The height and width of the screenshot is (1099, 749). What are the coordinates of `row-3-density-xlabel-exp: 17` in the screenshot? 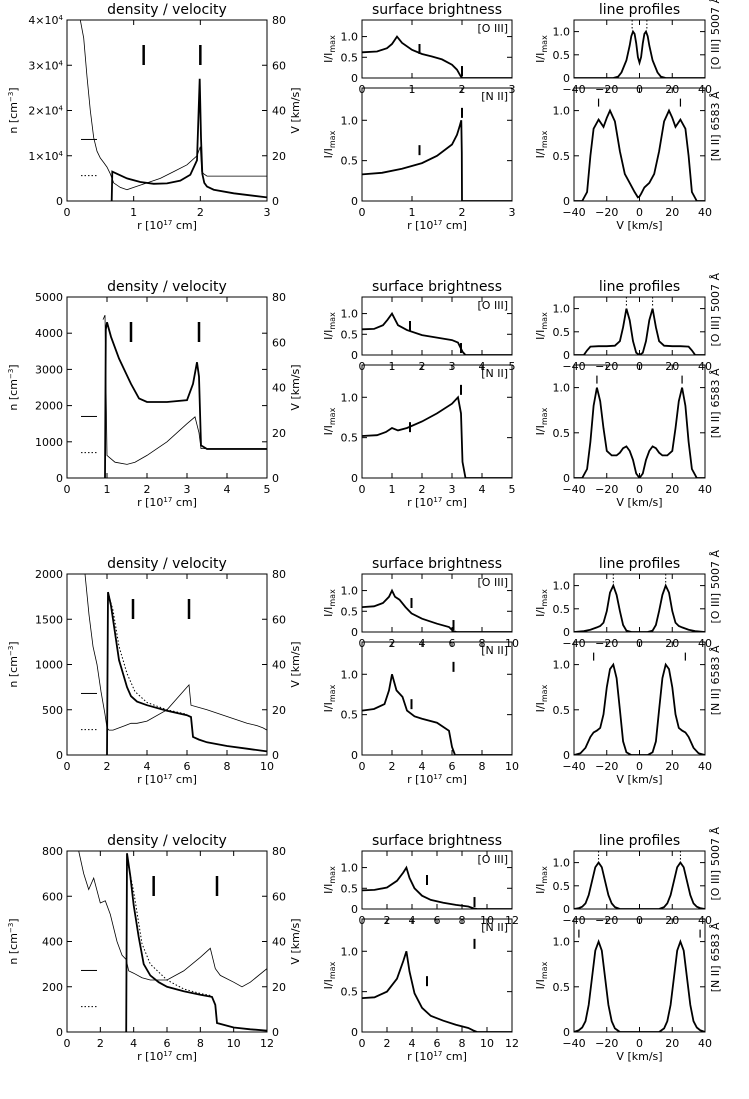 It's located at (167, 777).